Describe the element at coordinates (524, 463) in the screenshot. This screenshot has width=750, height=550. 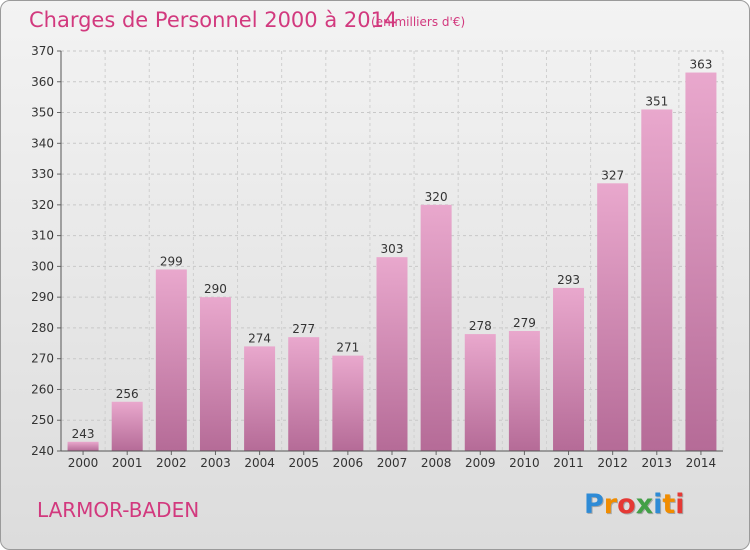
I see `x-tick-label: 2010` at that location.